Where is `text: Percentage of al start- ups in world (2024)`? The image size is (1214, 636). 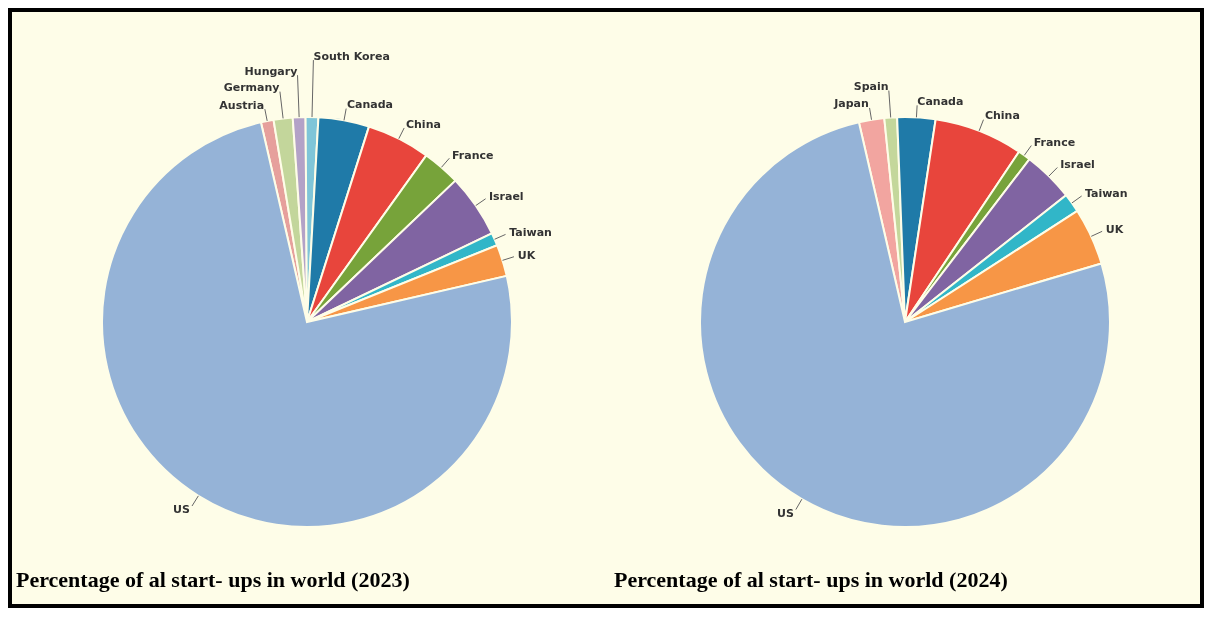 text: Percentage of al start- ups in world (2024) is located at coordinates (810, 580).